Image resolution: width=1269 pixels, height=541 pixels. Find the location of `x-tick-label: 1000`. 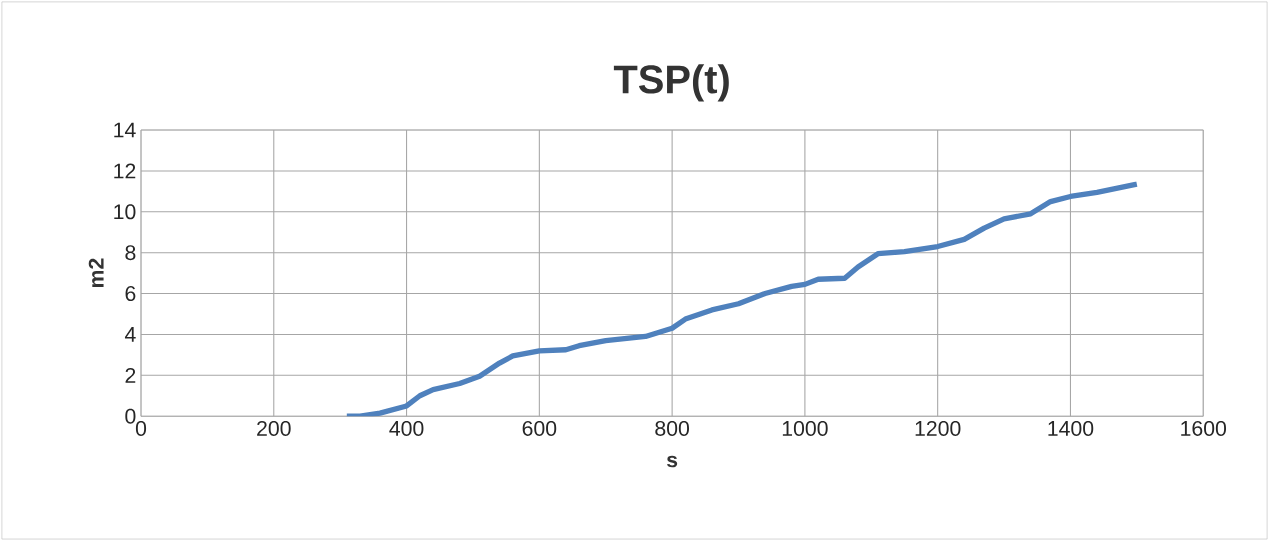

x-tick-label: 1000 is located at coordinates (805, 428).